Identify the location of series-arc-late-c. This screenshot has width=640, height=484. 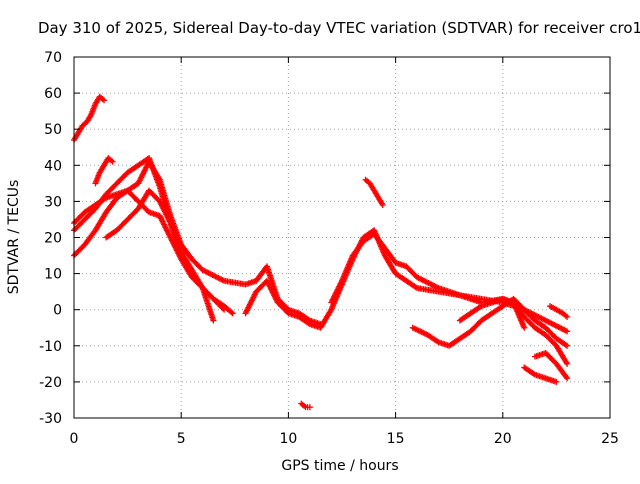
(540, 374).